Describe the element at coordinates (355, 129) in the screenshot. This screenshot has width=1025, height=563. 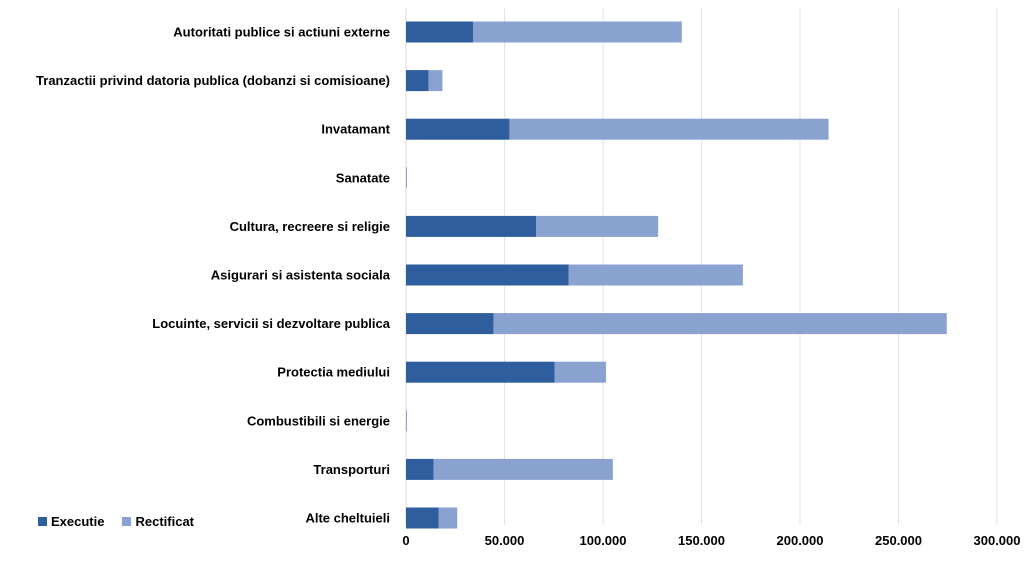
I see `category-label: Invatamant` at that location.